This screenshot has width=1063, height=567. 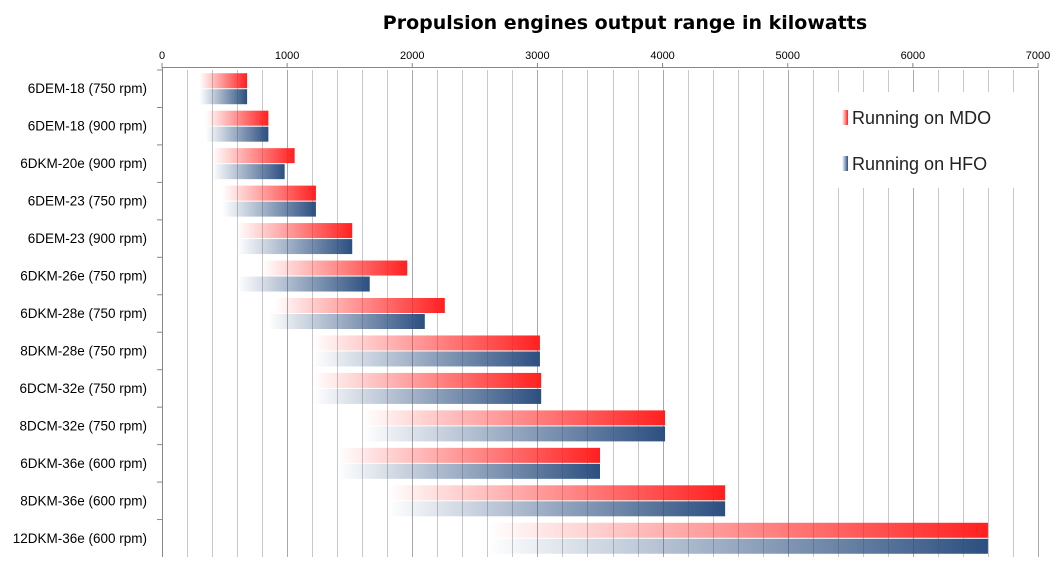 I want to click on x-tick-label: 7000, so click(x=1038, y=56).